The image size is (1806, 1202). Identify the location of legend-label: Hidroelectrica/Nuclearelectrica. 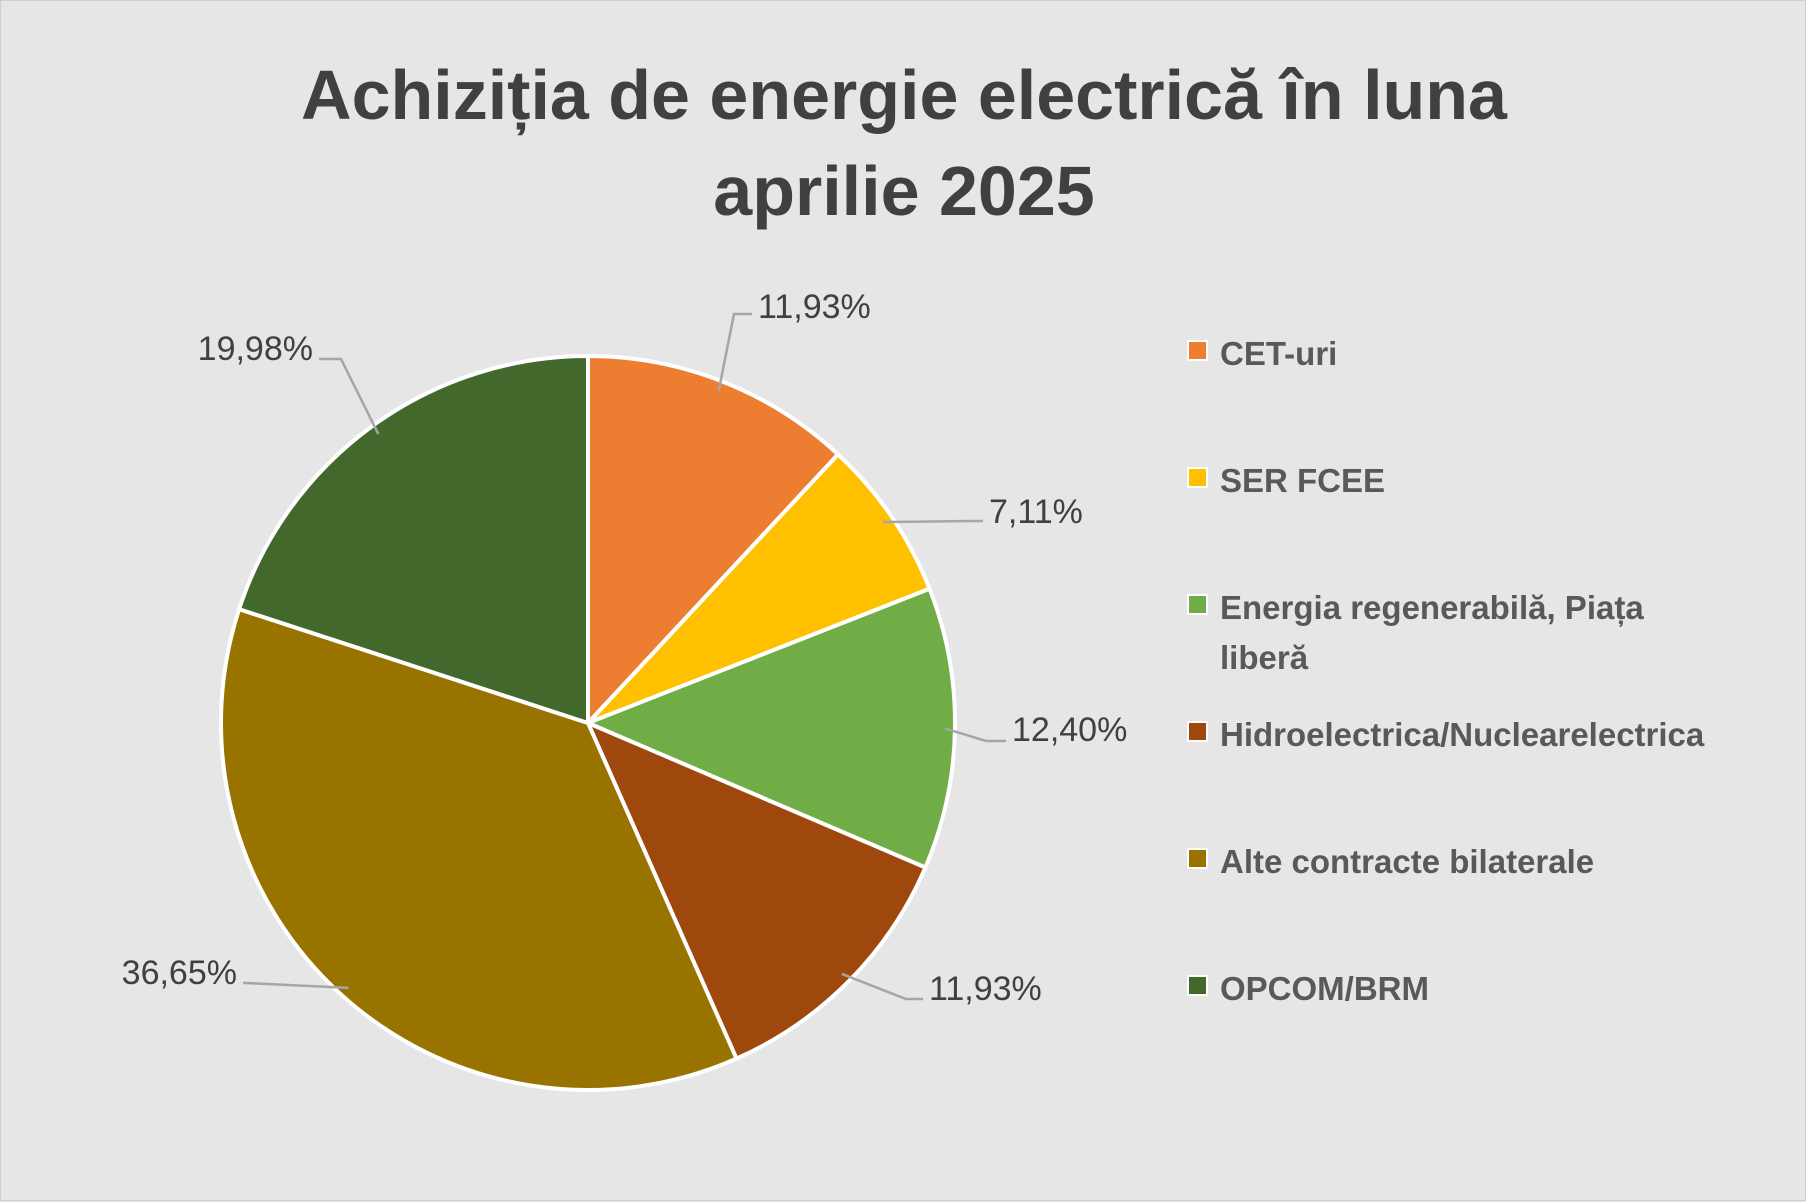
(1462, 734).